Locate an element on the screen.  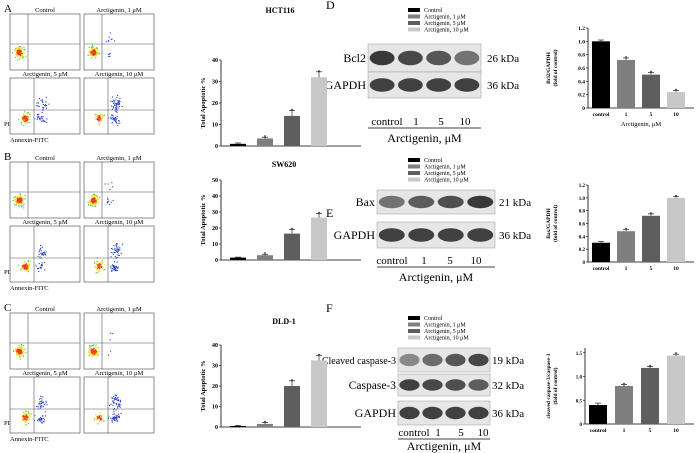
x-axis-label: Arctigenin, μM is located at coordinates (641, 124).